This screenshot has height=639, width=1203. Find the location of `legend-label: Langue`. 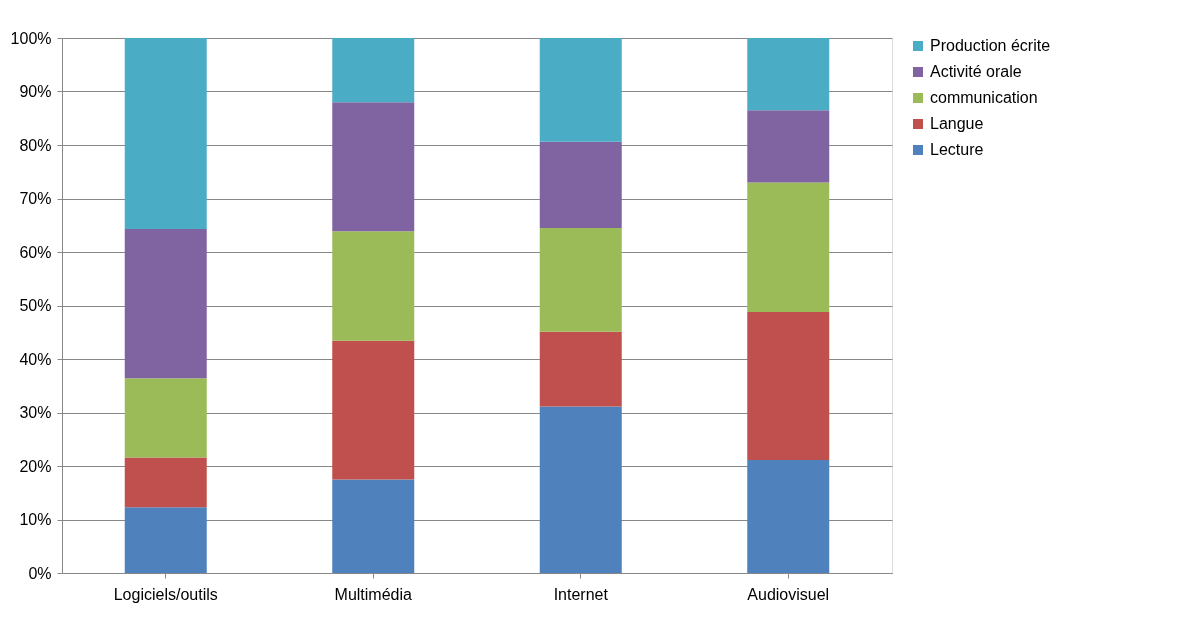

legend-label: Langue is located at coordinates (957, 123).